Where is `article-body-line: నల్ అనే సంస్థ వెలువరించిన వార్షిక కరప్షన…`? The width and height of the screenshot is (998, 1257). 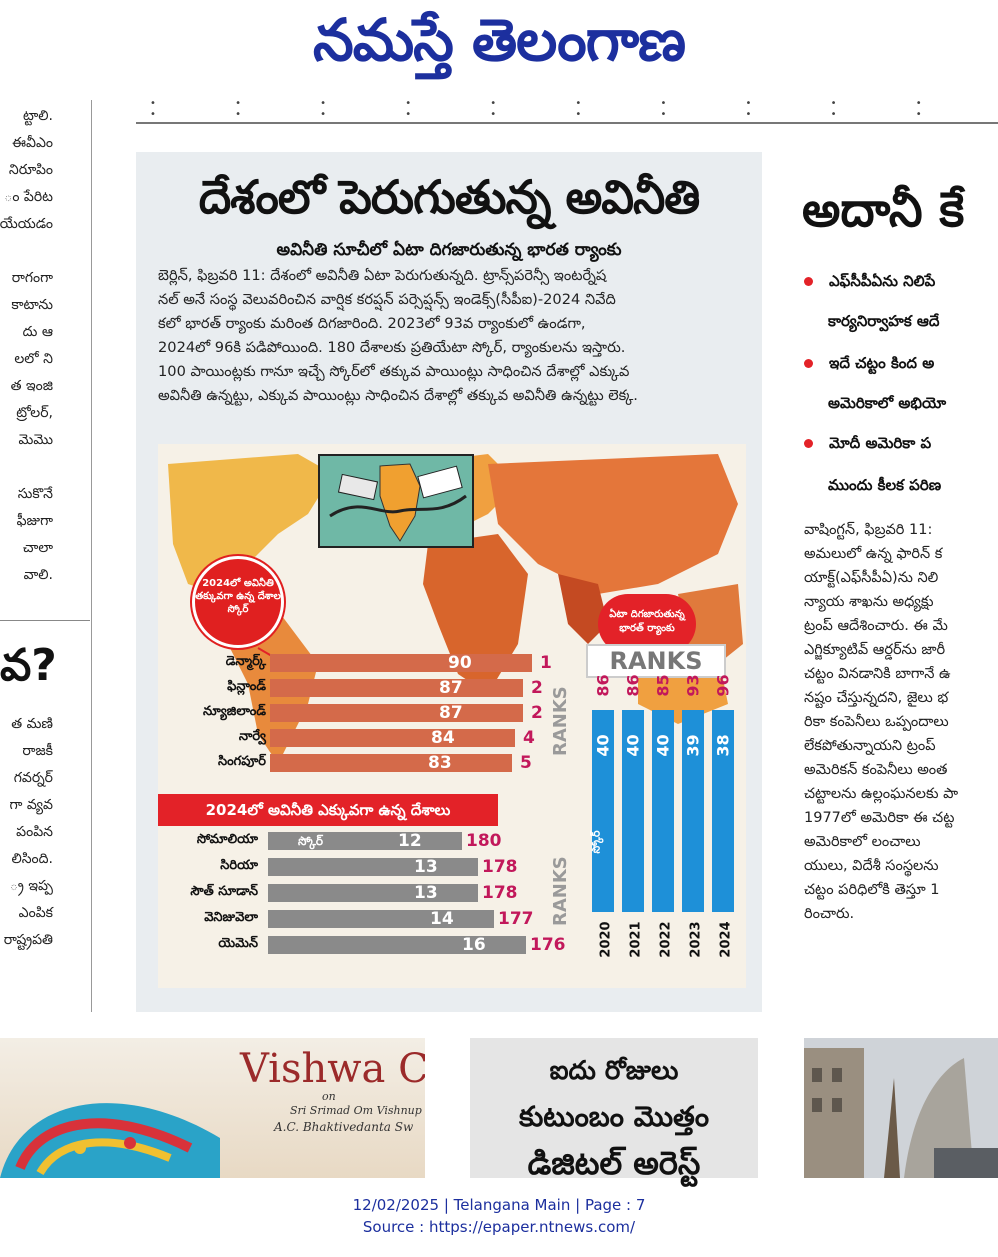
article-body-line: నల్ అనే సంస్థ వెలువరించిన వార్షిక కరప్షన… is located at coordinates (387, 299).